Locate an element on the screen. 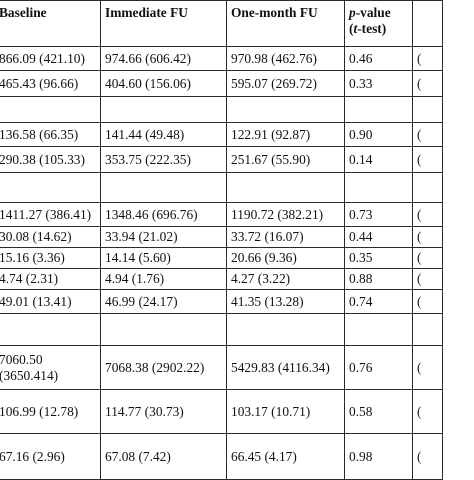 The height and width of the screenshot is (480, 474). immediate-cell: 404.60 (156.06) is located at coordinates (163, 83).